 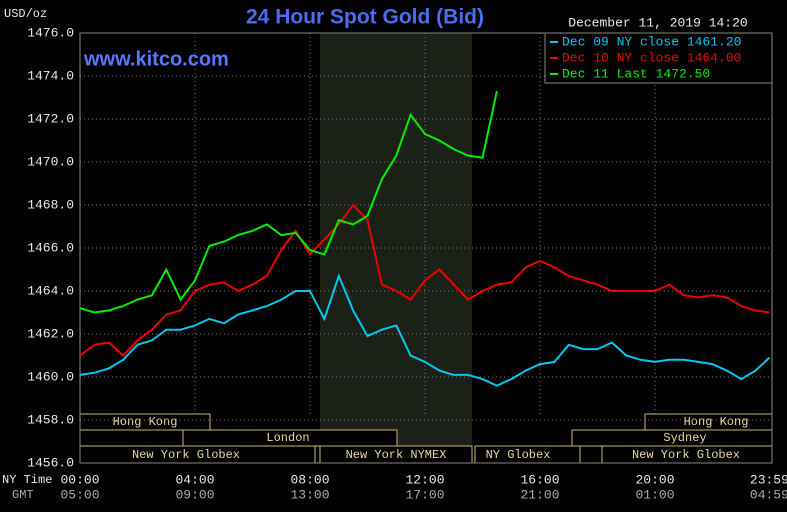 I want to click on session-label: London, so click(x=287, y=438).